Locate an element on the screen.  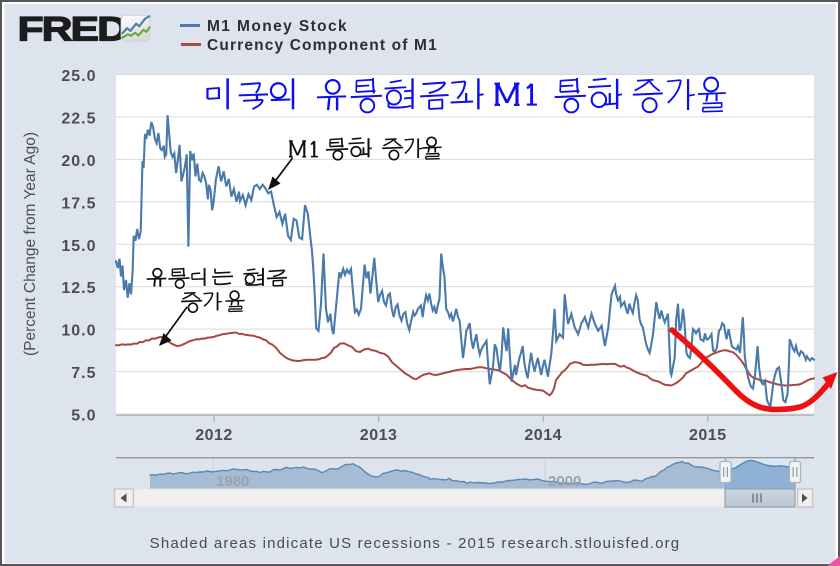
svg-text: M1 Money Stock is located at coordinates (277, 26).